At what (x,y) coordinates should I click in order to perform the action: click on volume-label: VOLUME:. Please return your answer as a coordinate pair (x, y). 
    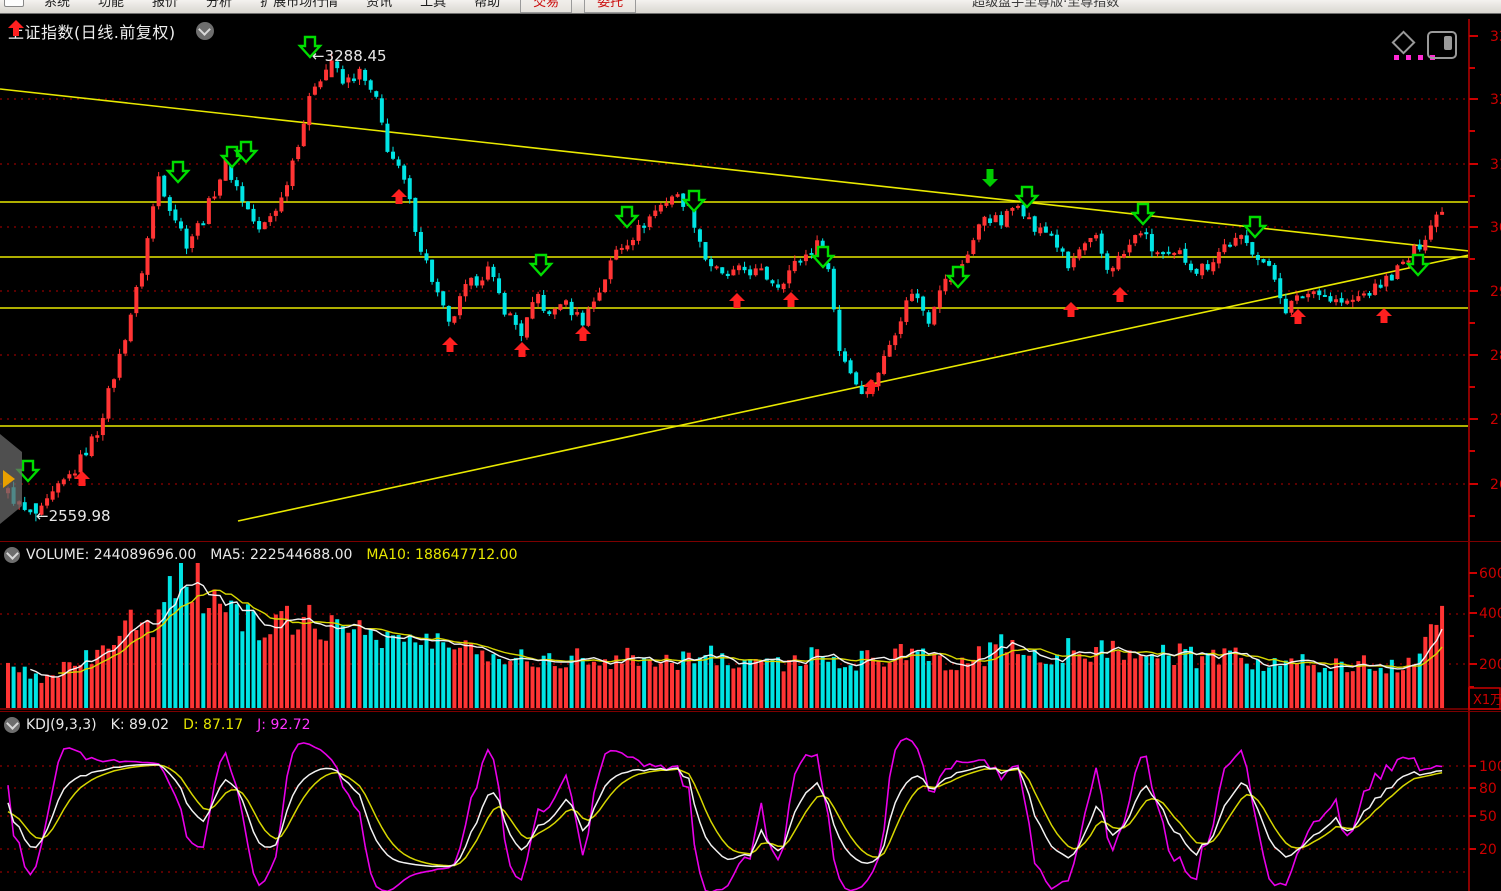
    Looking at the image, I should click on (58, 555).